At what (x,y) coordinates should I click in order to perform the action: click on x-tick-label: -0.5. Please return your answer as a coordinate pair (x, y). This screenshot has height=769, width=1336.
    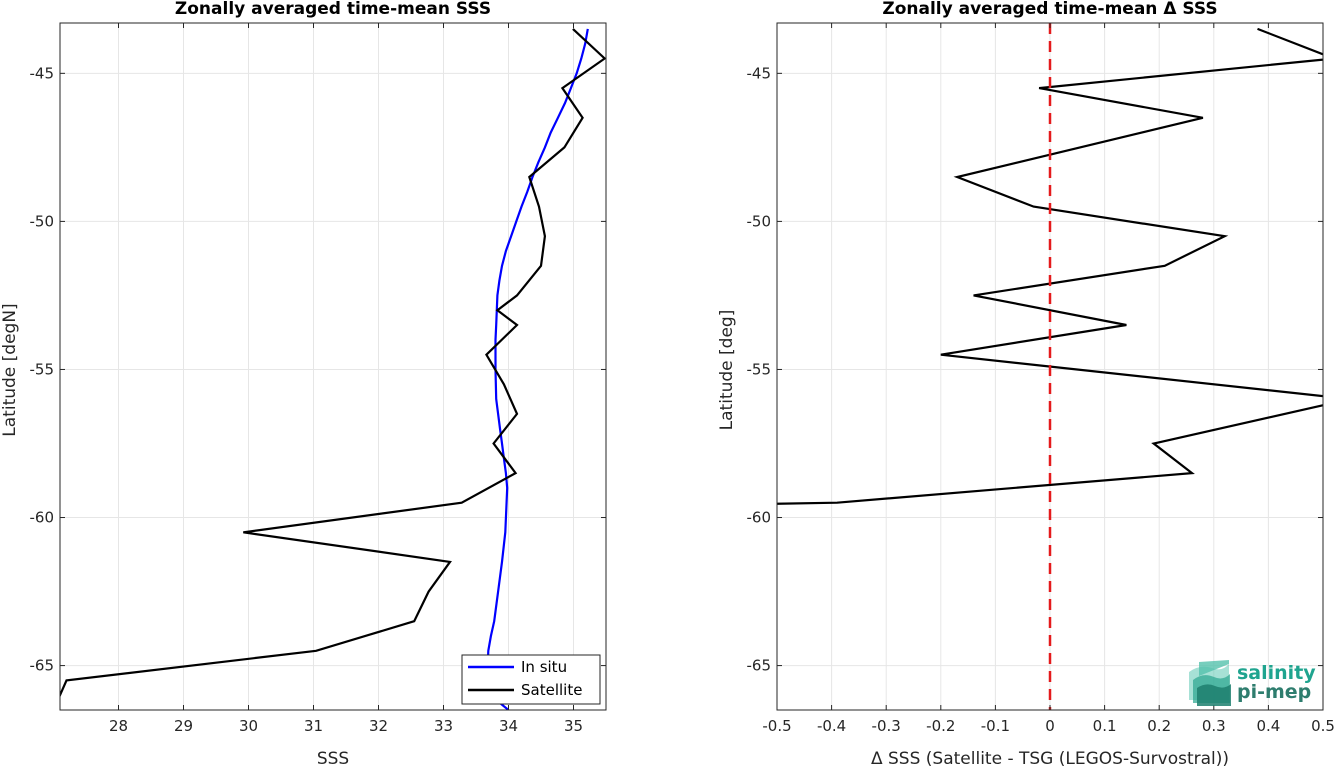
    Looking at the image, I should click on (776, 726).